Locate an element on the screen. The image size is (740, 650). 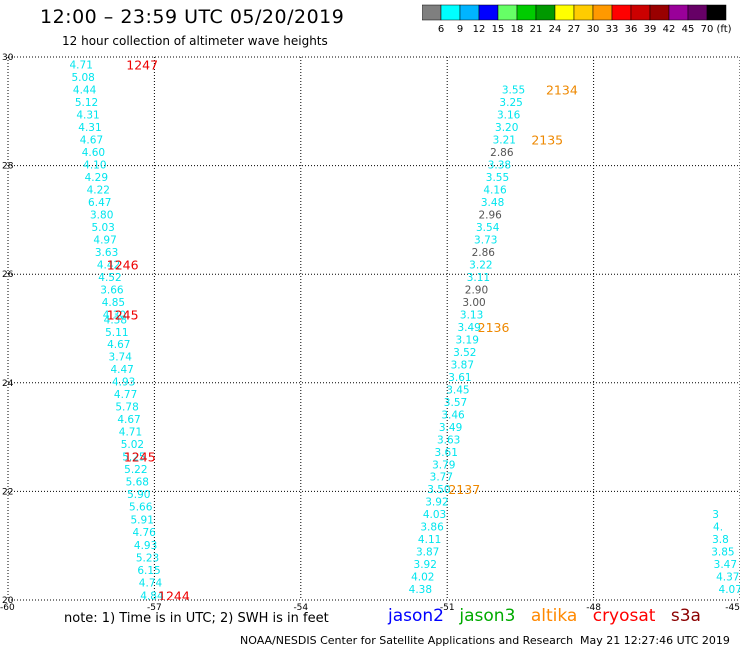
x-tick-label: -51 is located at coordinates (447, 608).